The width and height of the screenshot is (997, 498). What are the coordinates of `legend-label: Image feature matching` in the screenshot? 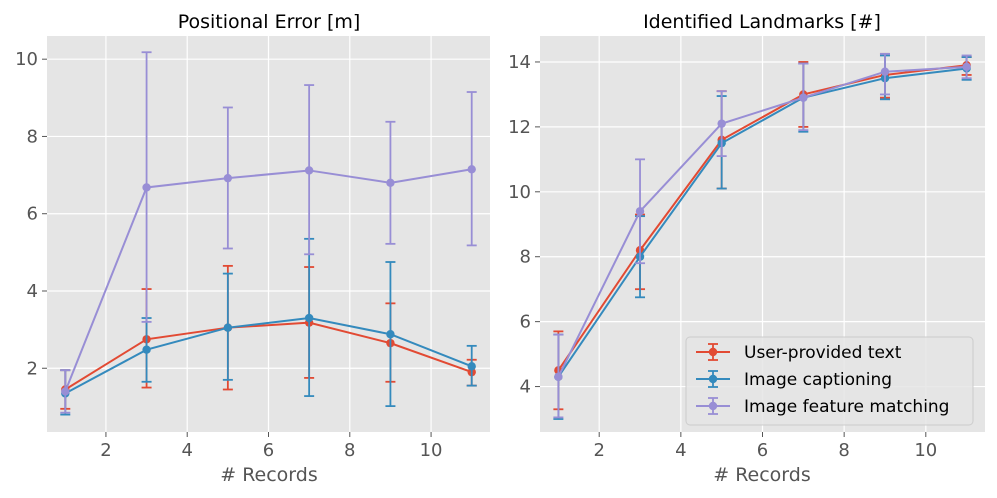 It's located at (846, 407).